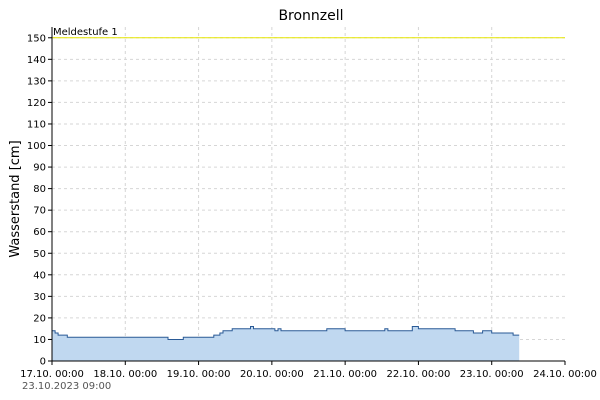 The width and height of the screenshot is (600, 400). Describe the element at coordinates (345, 374) in the screenshot. I see `x-tick-label: 21.10. 00:00` at that location.